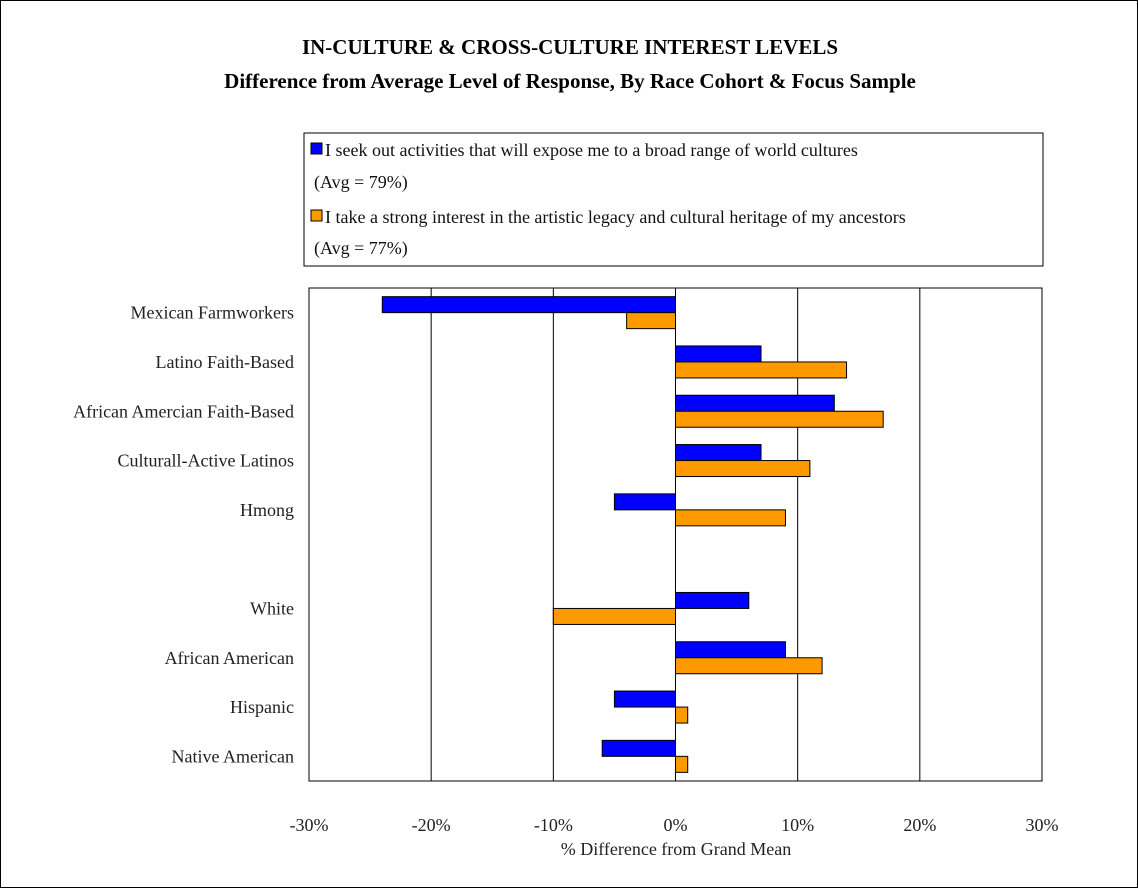  Describe the element at coordinates (797, 825) in the screenshot. I see `x-tick-label: 10%` at that location.